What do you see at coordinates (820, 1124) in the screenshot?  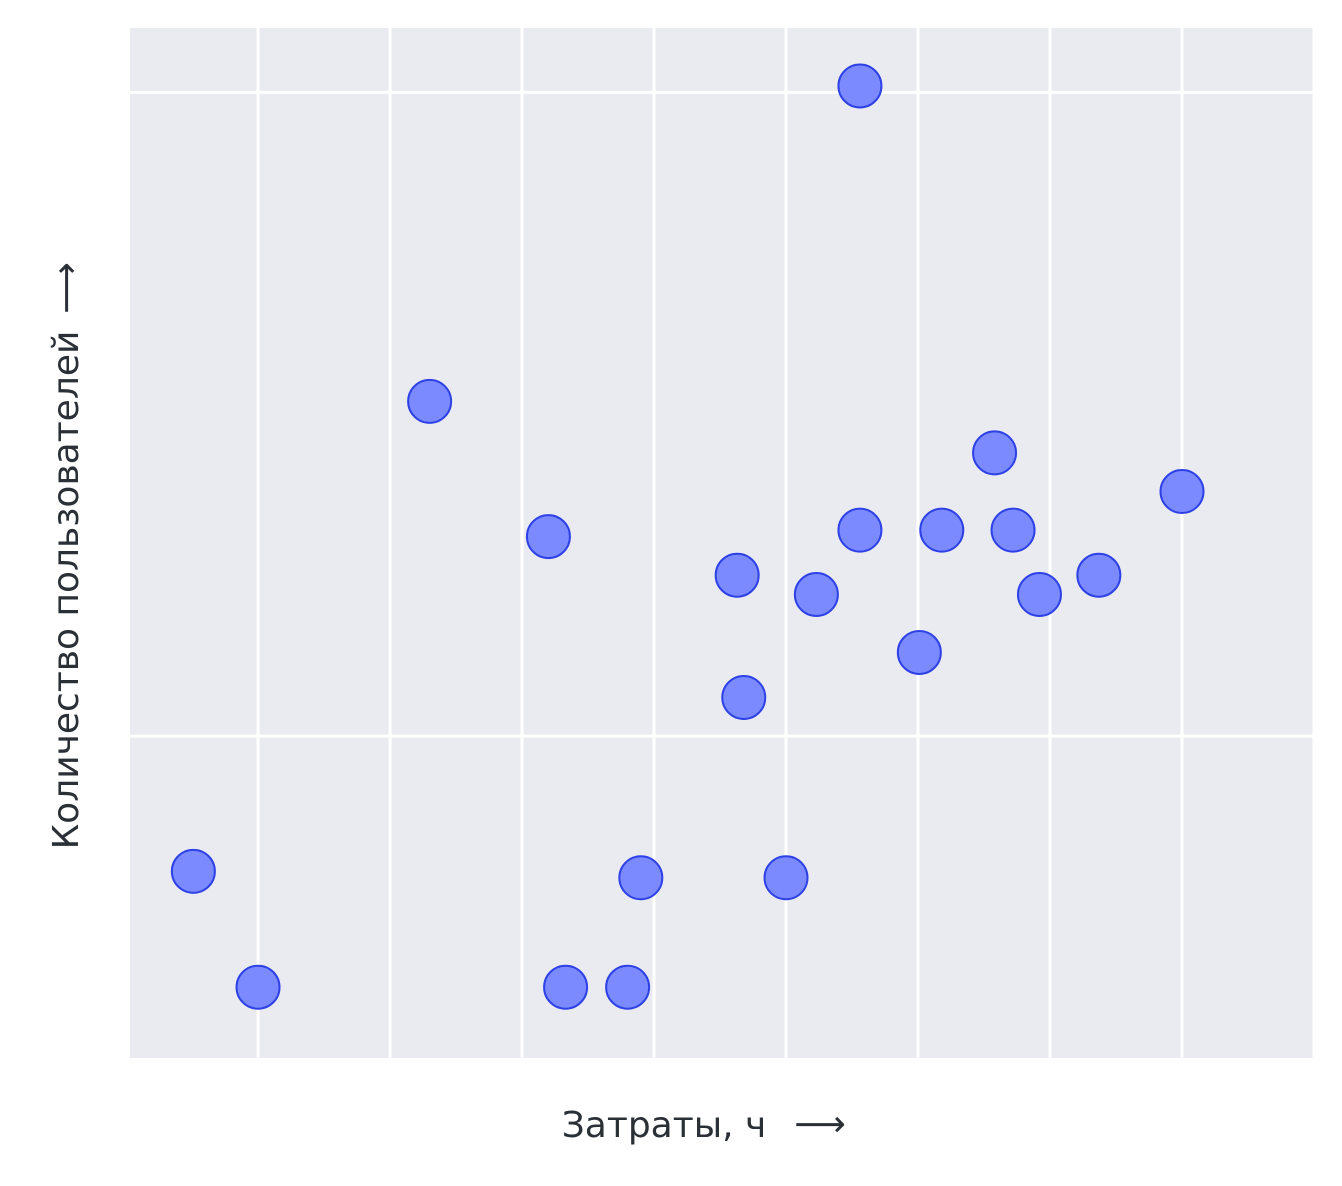 I see `x-axis-arrow: ⟶` at bounding box center [820, 1124].